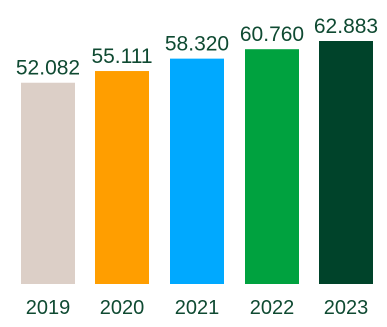 The image size is (387, 327). What do you see at coordinates (346, 162) in the screenshot?
I see `bar-2023` at bounding box center [346, 162].